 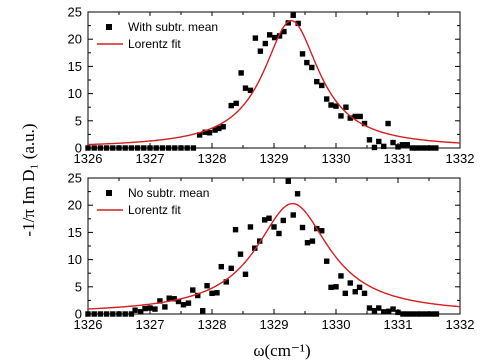 What do you see at coordinates (212, 158) in the screenshot?
I see `x-tick-label: 1328` at bounding box center [212, 158].